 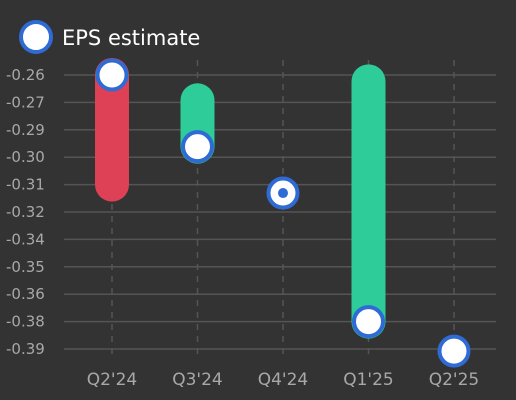 I want to click on y-tick-label: -0.39, so click(x=25, y=349).